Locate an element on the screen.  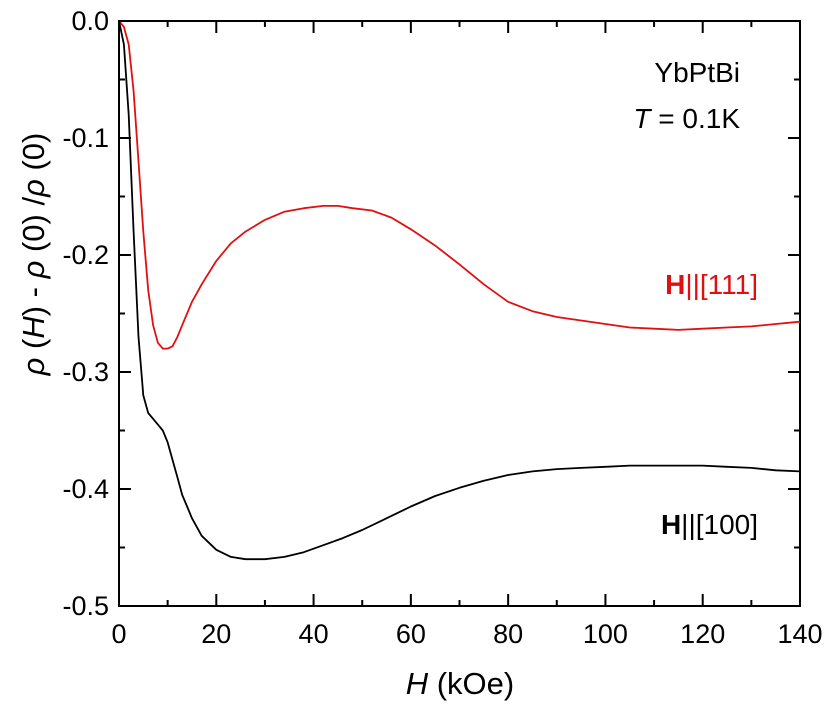
y-H: H is located at coordinates (33, 327).